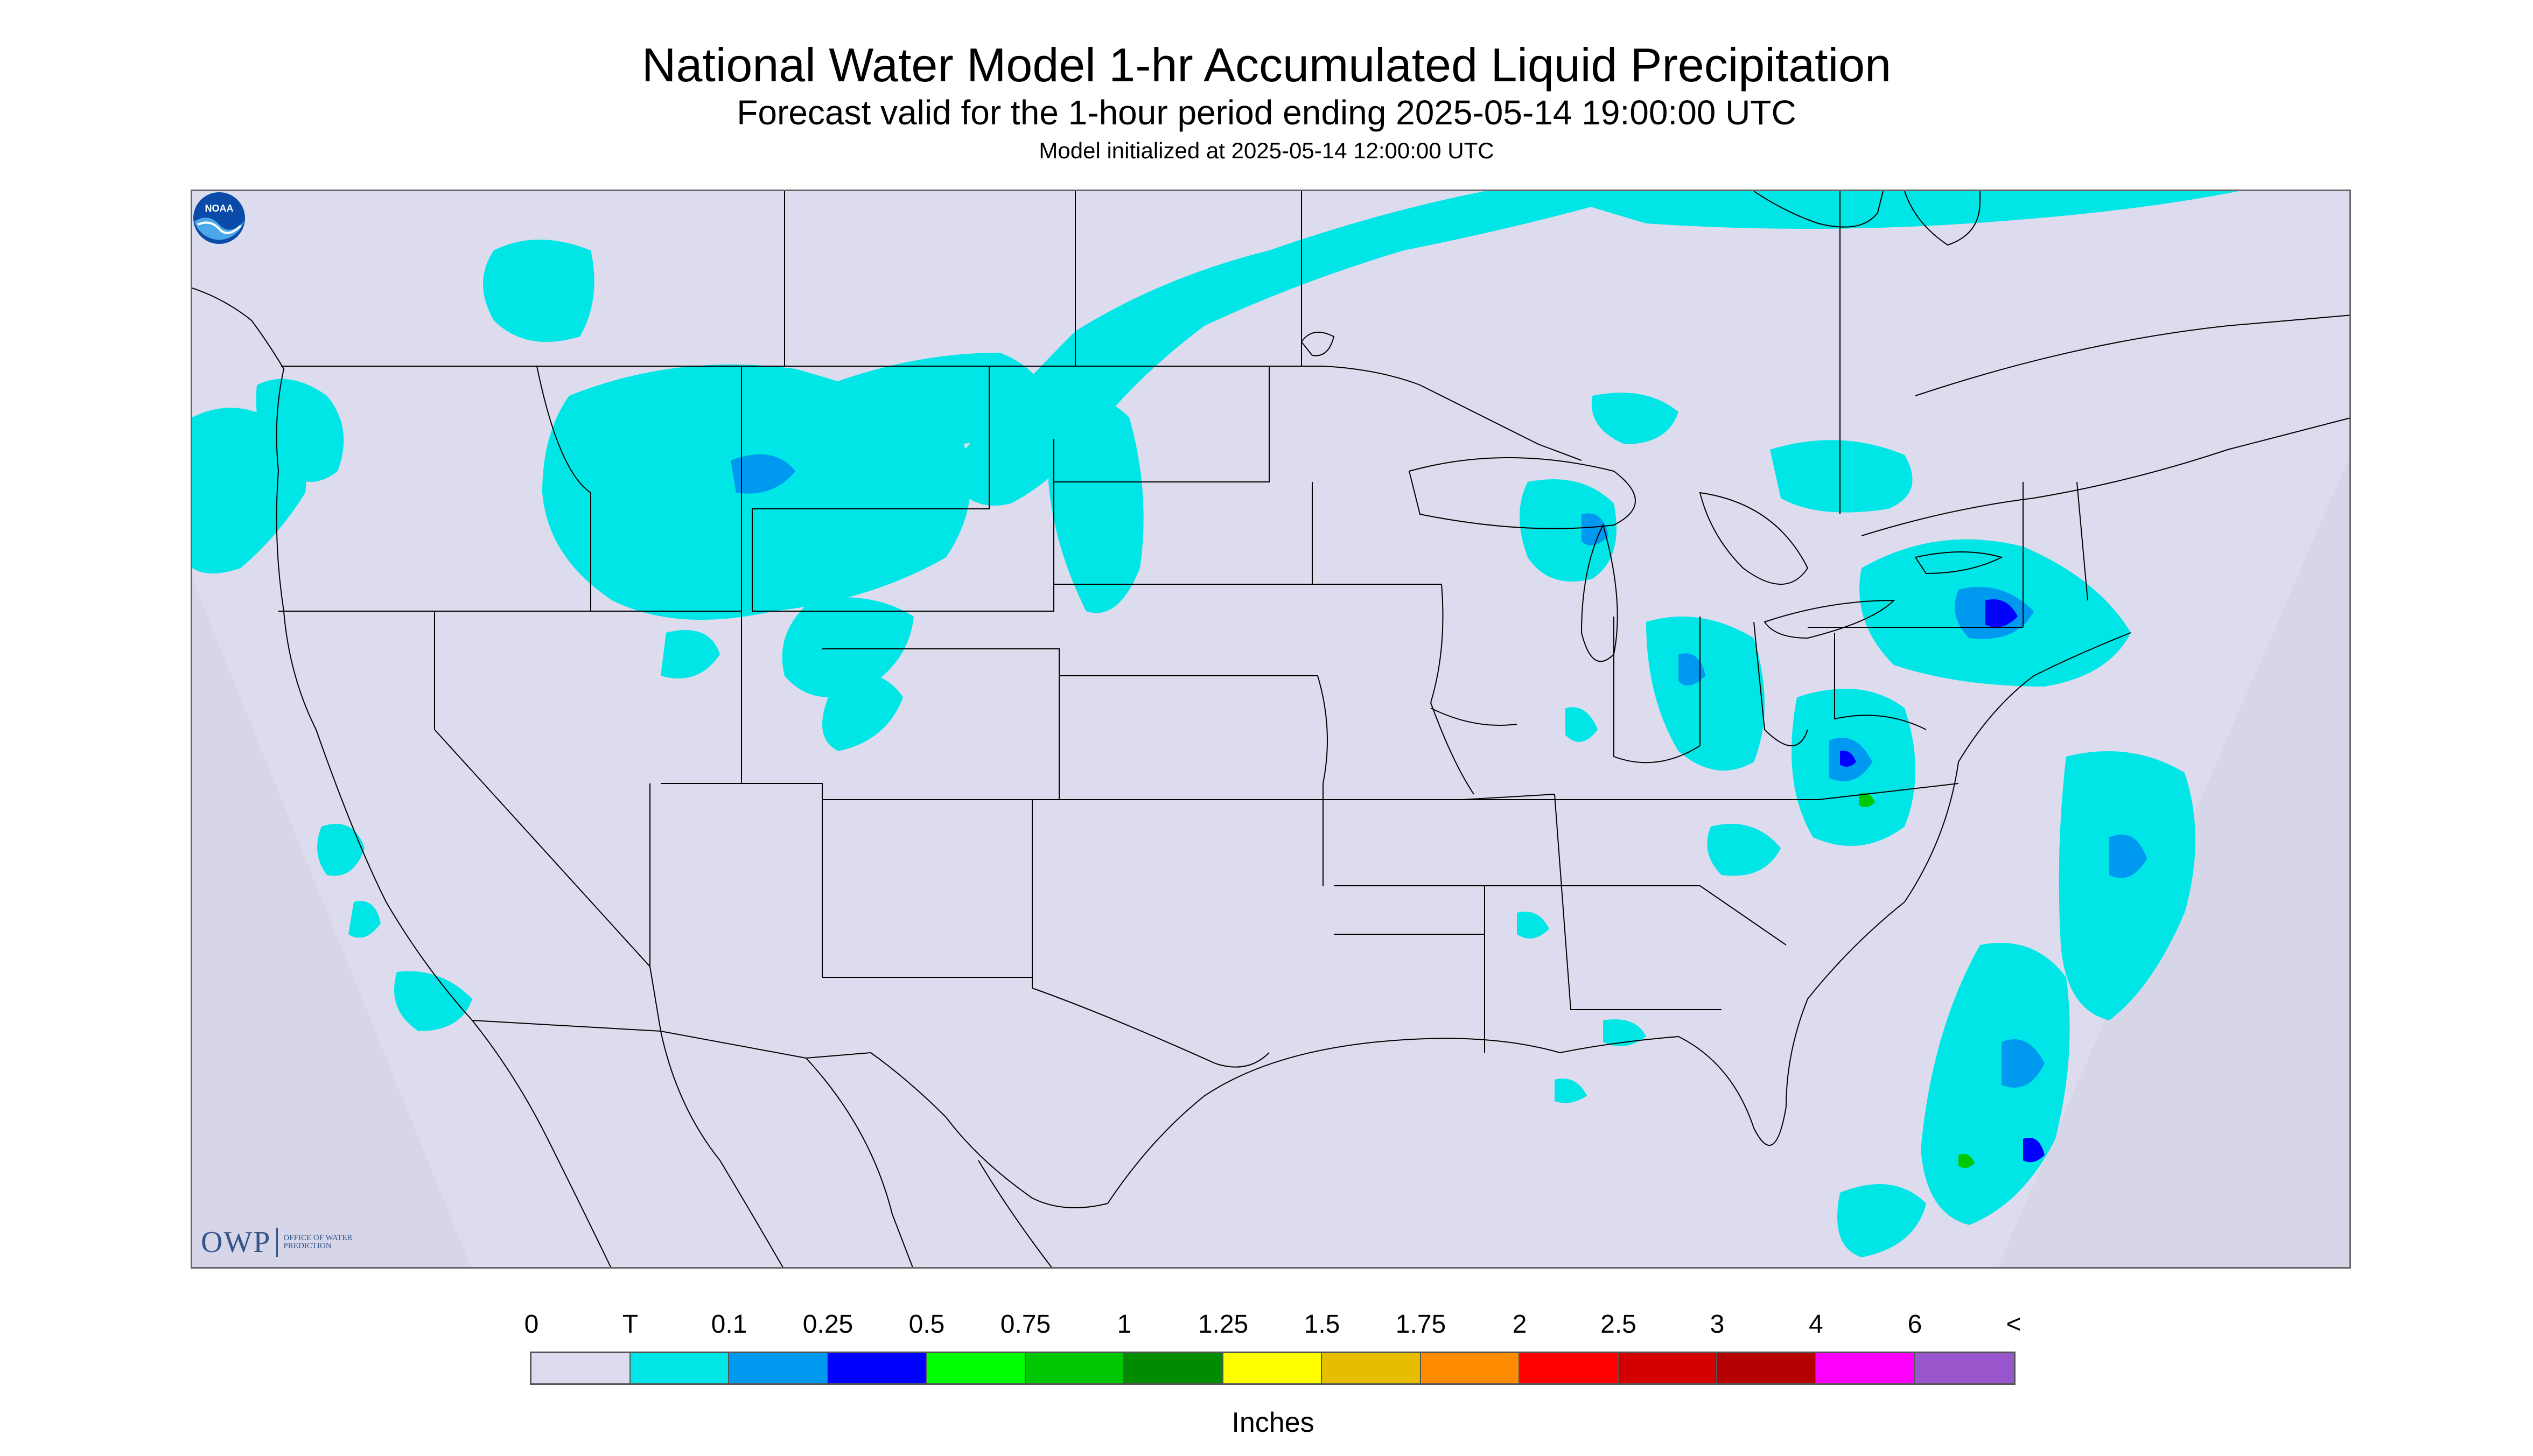  I want to click on legend-tick-label: 4, so click(1816, 1324).